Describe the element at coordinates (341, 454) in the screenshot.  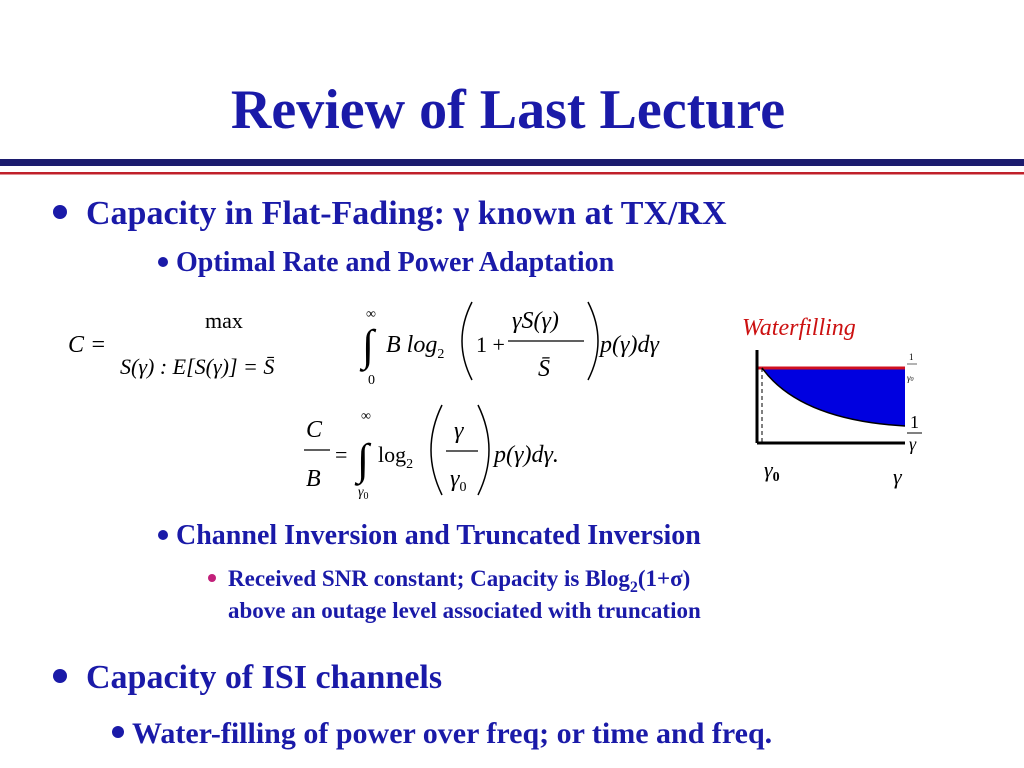
I see `eq-text: =` at that location.